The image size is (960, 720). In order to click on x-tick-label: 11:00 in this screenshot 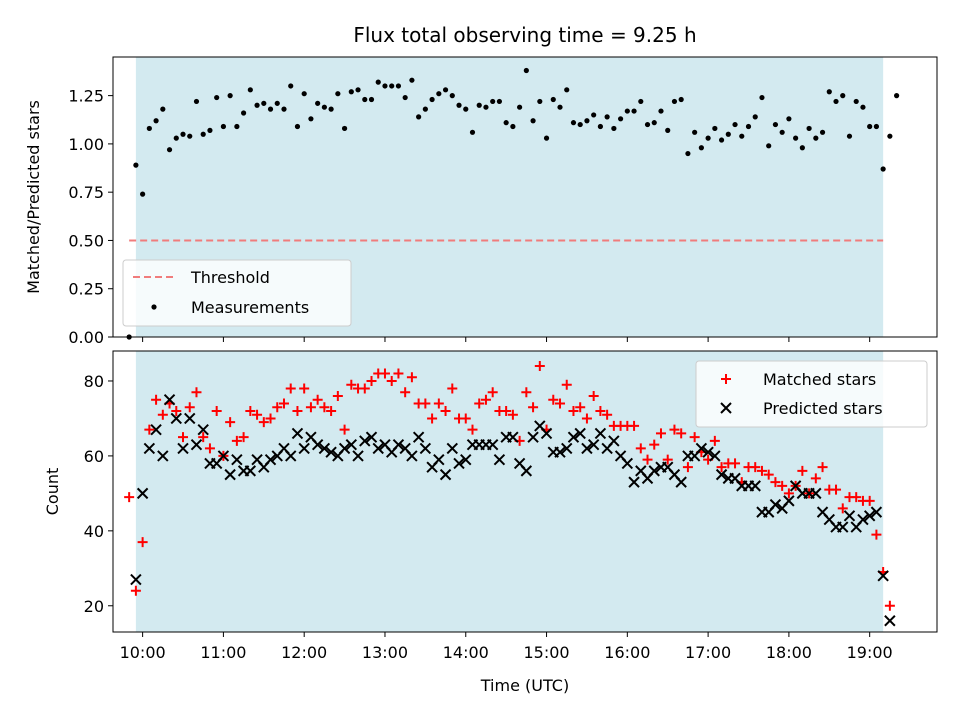, I will do `click(223, 652)`.